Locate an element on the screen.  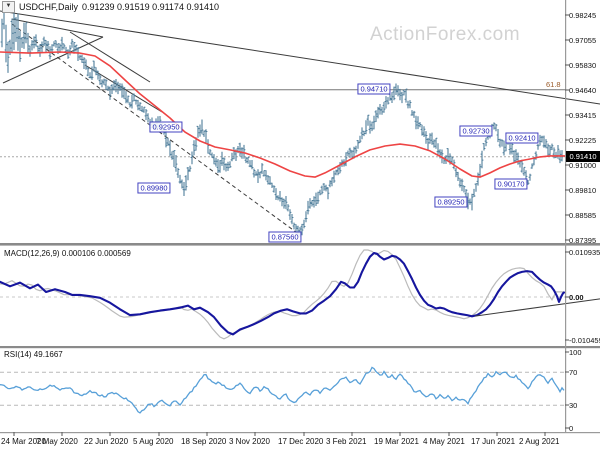
rsi-line is located at coordinates (282, 390).